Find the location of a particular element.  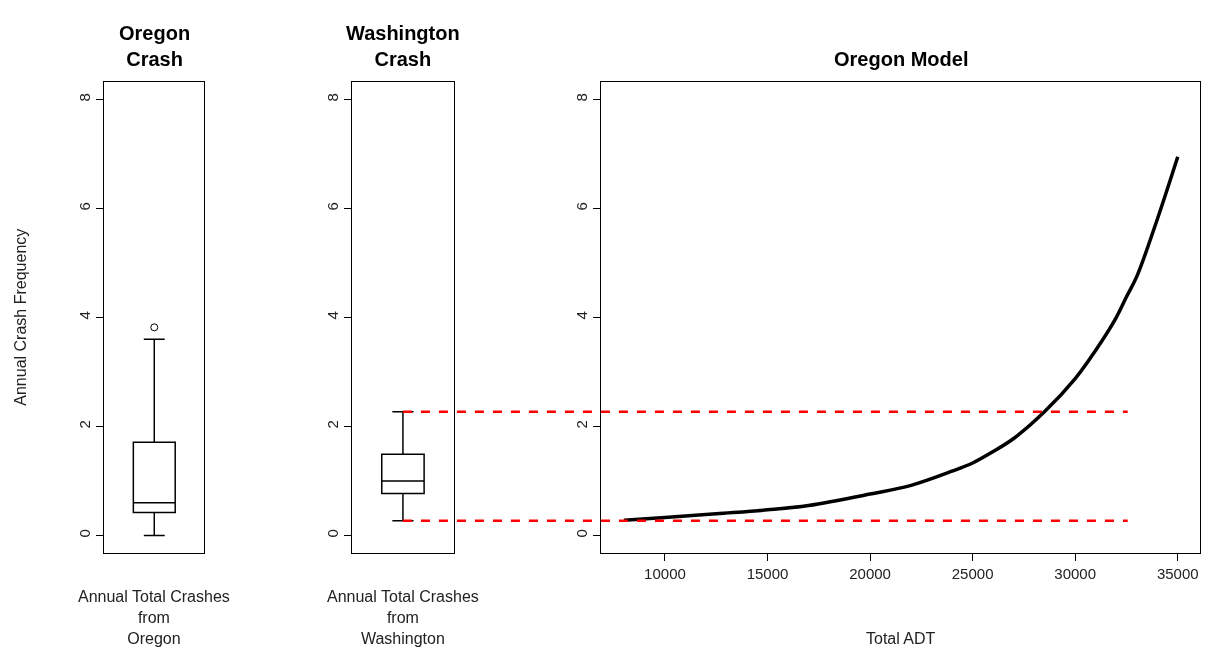

x-tick-label: 25000 is located at coordinates (972, 573).